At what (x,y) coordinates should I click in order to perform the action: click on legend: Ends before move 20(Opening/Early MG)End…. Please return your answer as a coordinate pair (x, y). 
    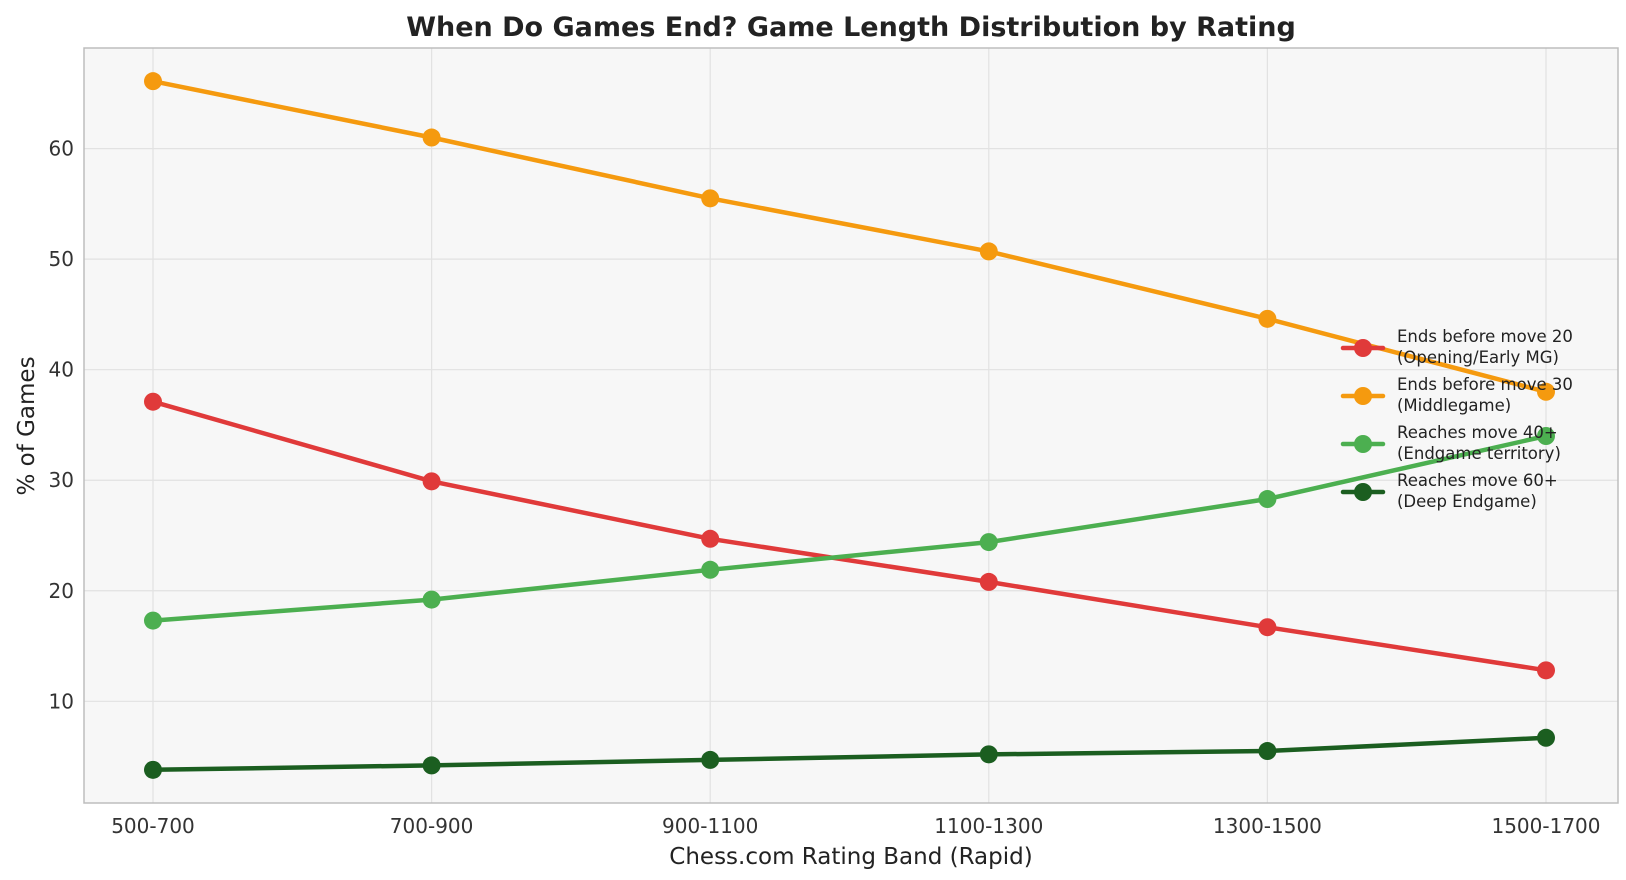
    Looking at the image, I should click on (1456, 419).